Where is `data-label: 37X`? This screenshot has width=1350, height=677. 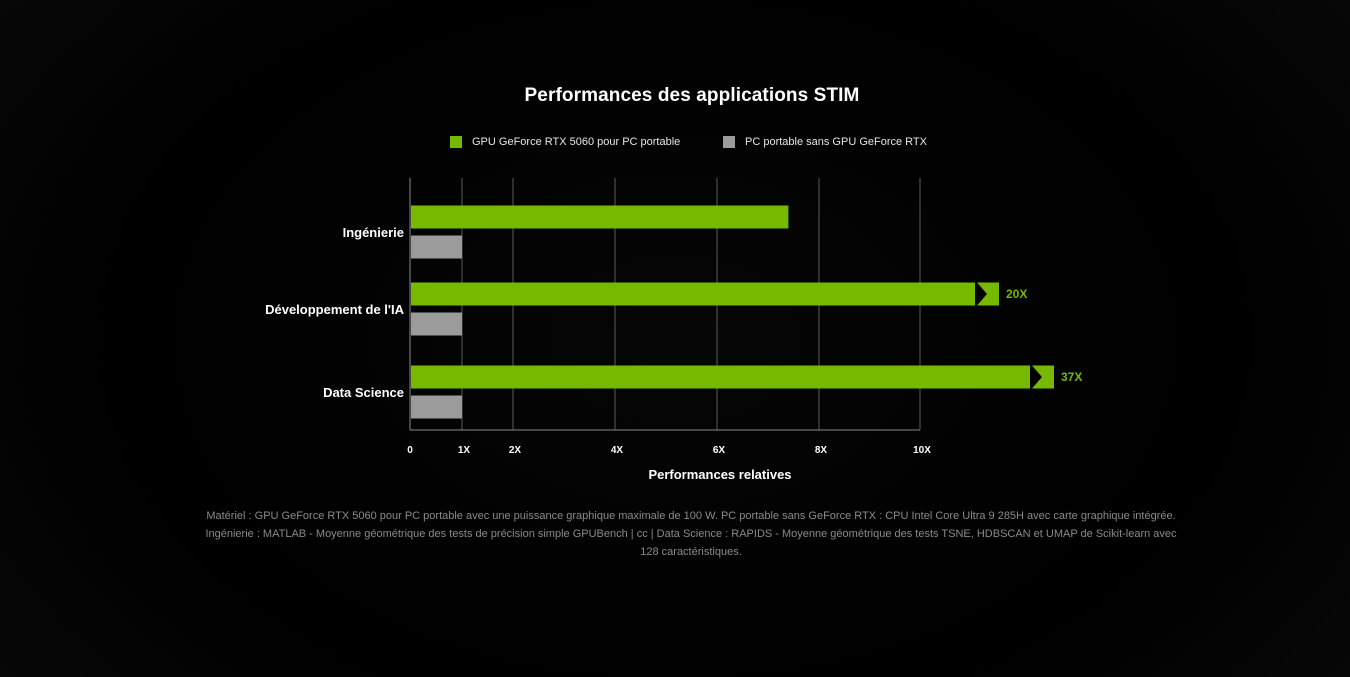 data-label: 37X is located at coordinates (1071, 377).